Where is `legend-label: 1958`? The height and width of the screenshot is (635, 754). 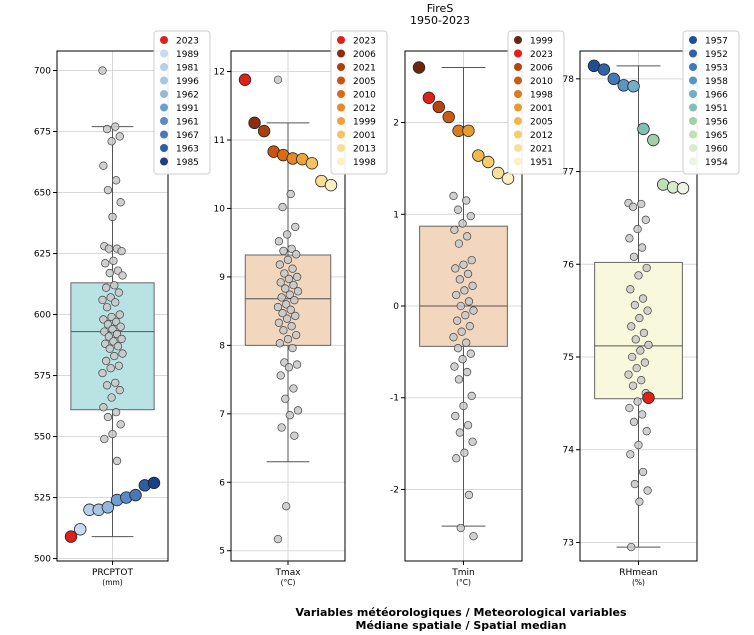
legend-label: 1958 is located at coordinates (716, 82).